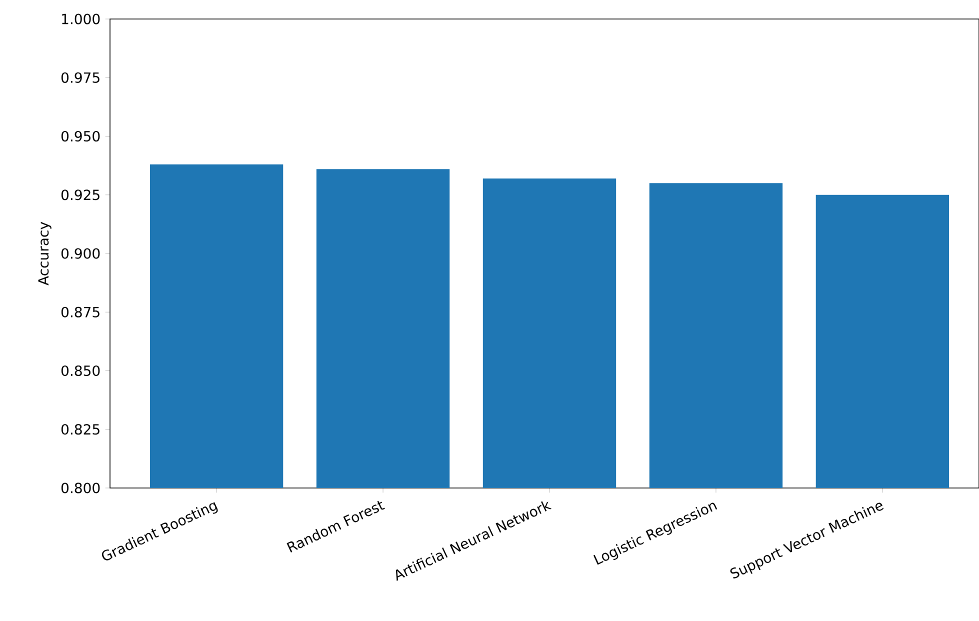 The width and height of the screenshot is (979, 621). I want to click on y-tick-label: 0.825, so click(80, 429).